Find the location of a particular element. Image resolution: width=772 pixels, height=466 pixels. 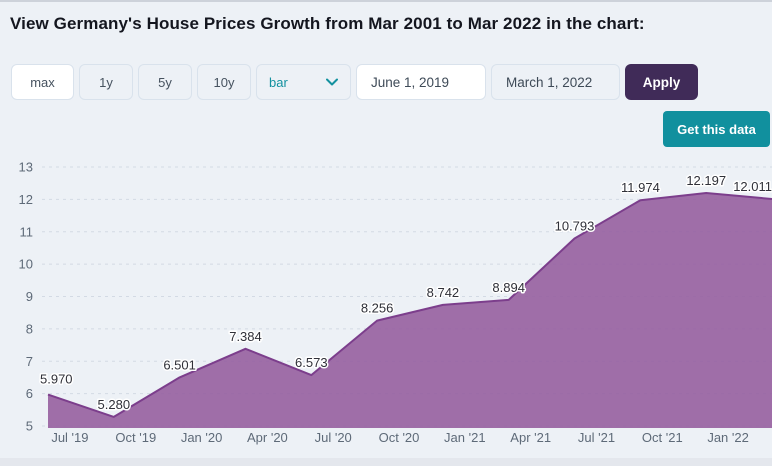

get-this-data-button: Get this data is located at coordinates (716, 129).